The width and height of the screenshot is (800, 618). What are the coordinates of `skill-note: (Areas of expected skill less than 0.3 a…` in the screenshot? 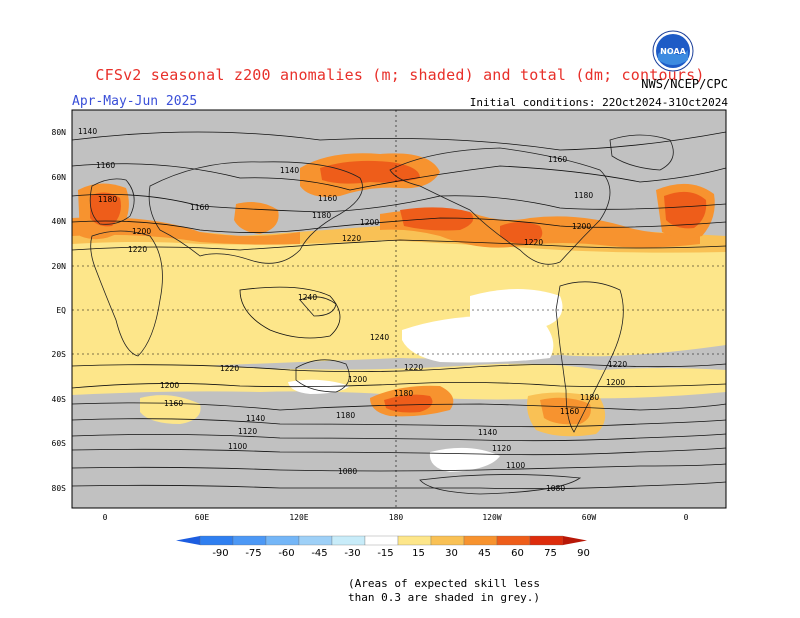 It's located at (444, 591).